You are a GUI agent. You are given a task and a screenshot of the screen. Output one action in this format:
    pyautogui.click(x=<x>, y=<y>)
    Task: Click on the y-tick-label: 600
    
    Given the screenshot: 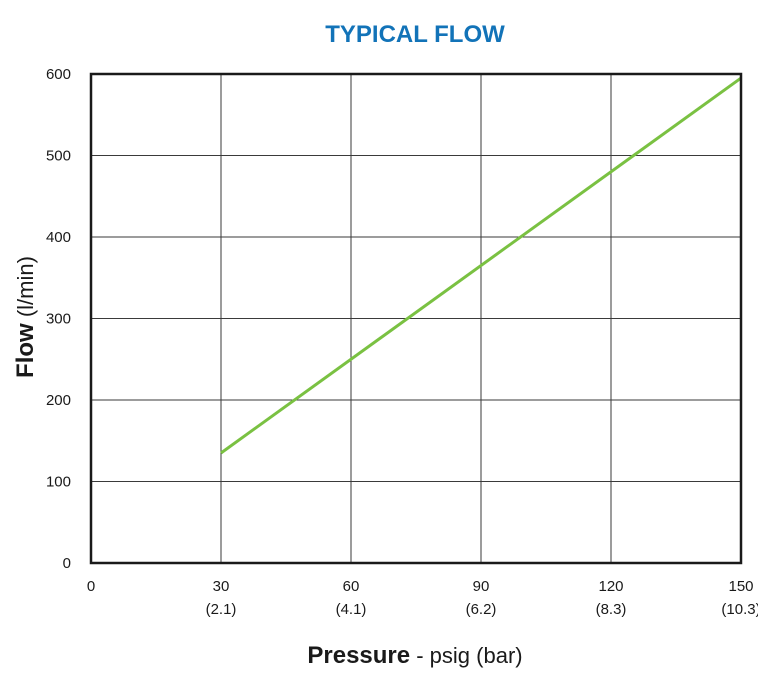 What is the action you would take?
    pyautogui.click(x=58, y=74)
    